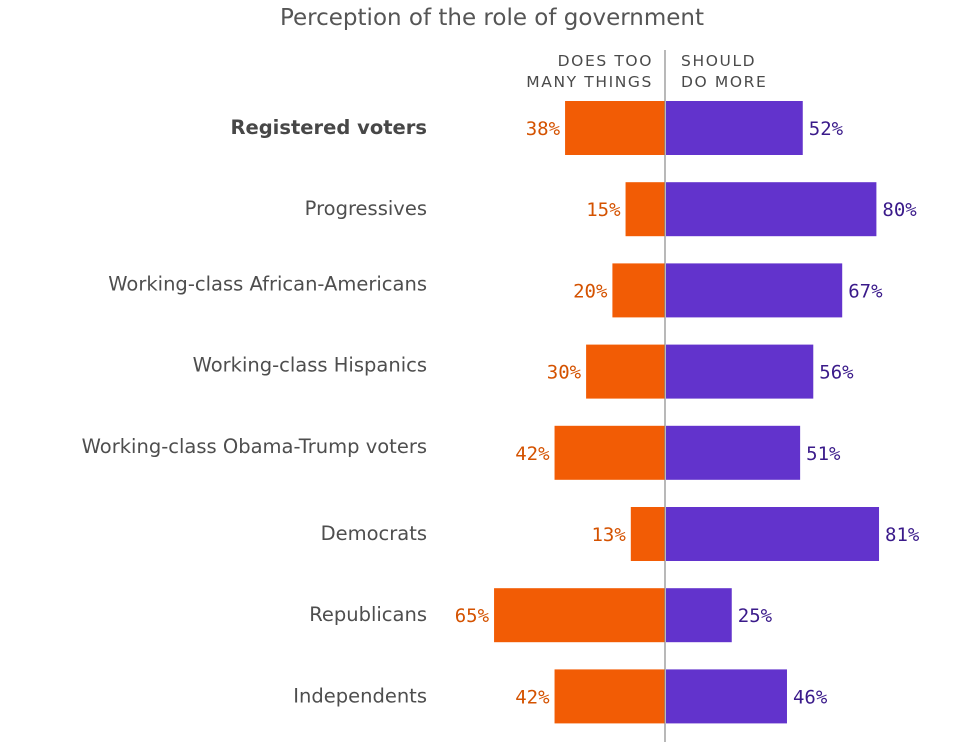 This screenshot has width=980, height=742. I want to click on category-label: Progressives, so click(366, 208).